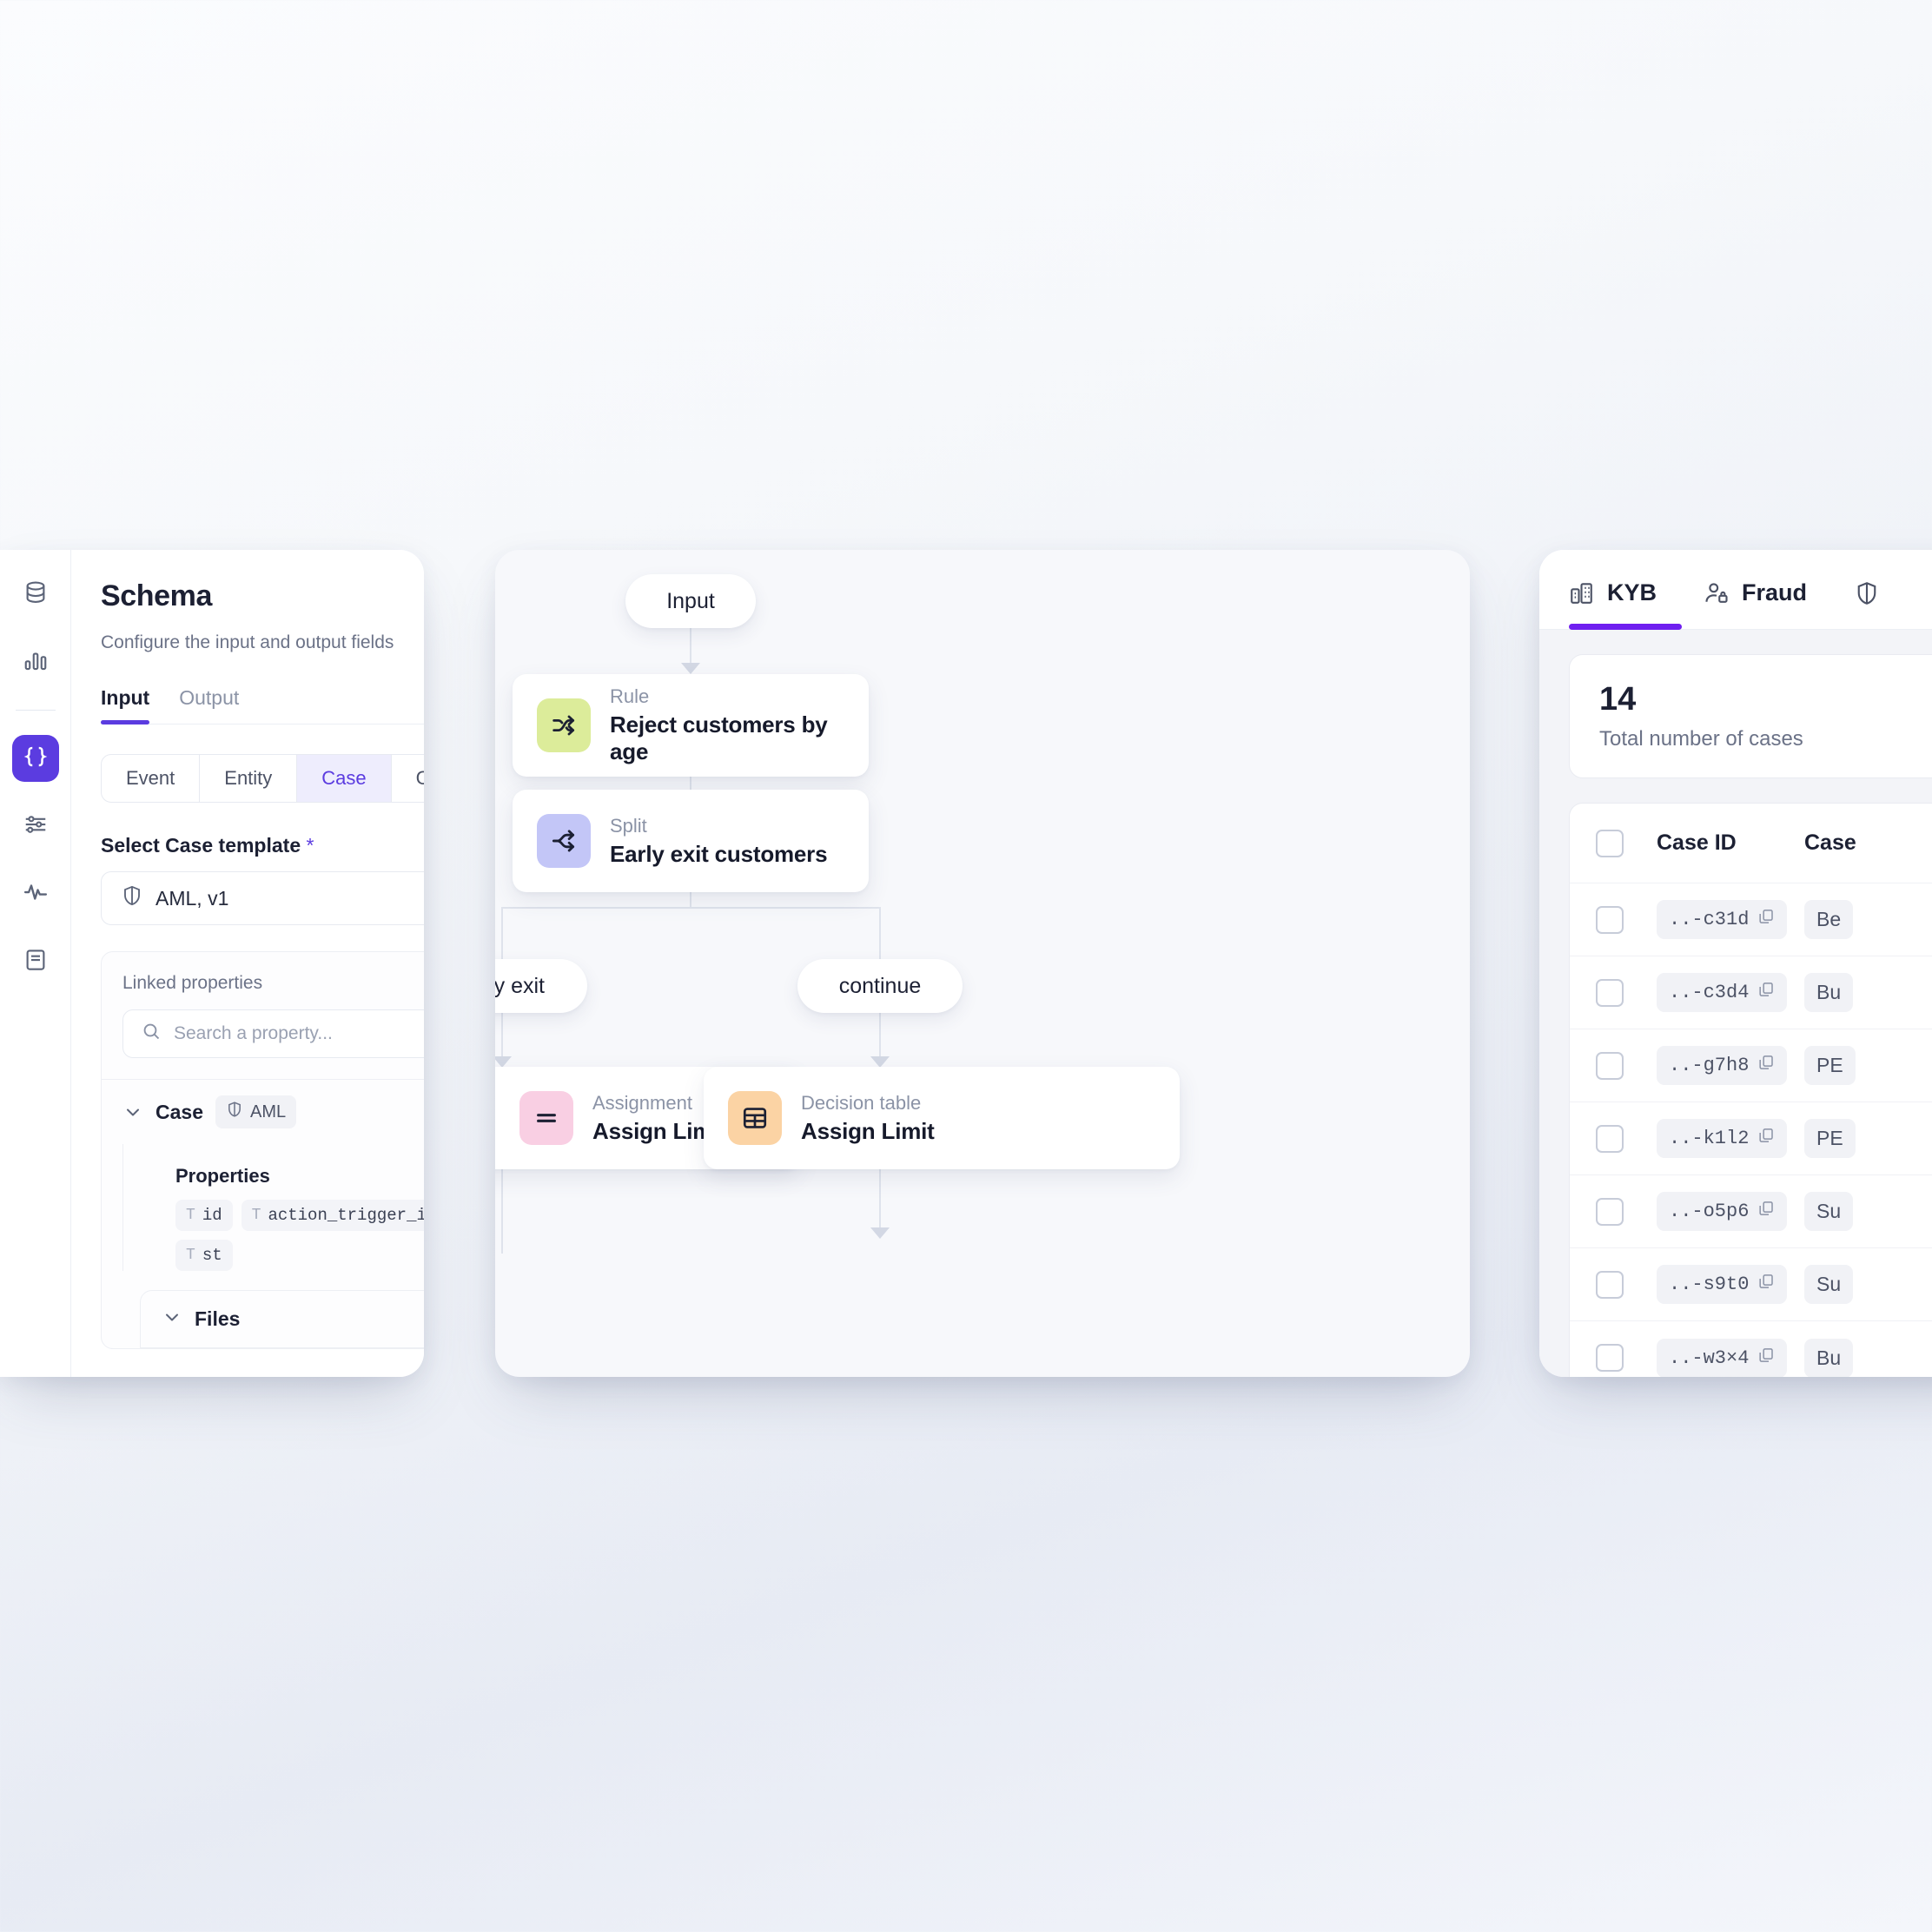 The image size is (1932, 1932). I want to click on node-input-label: Input, so click(691, 601).